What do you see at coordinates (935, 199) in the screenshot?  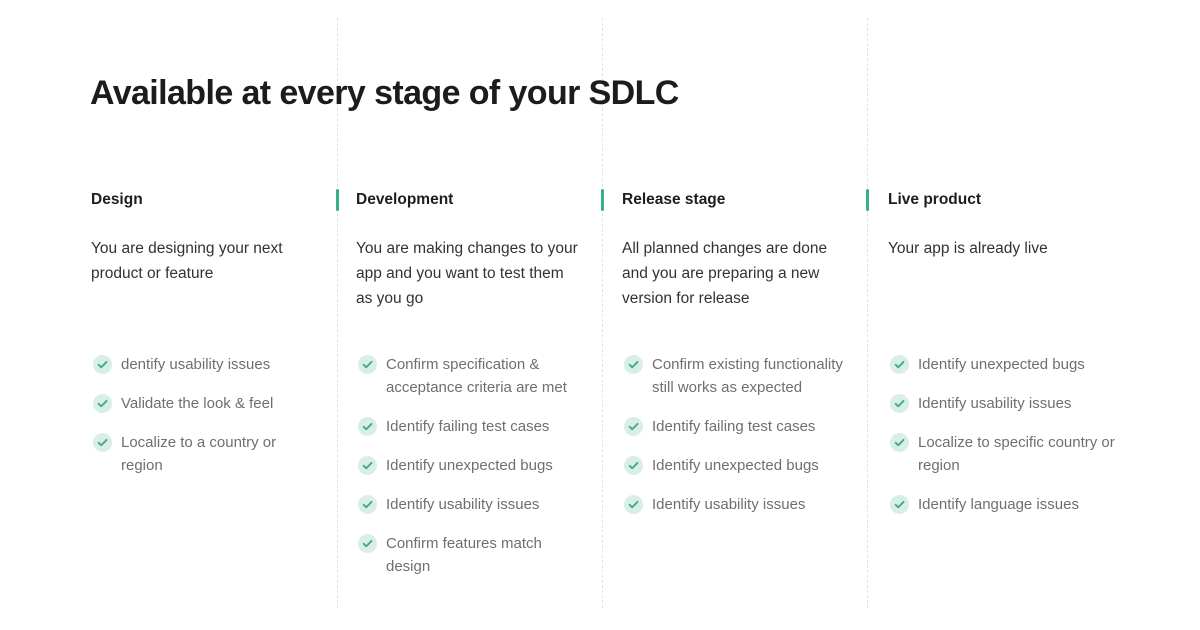 I see `column-title: Live product` at bounding box center [935, 199].